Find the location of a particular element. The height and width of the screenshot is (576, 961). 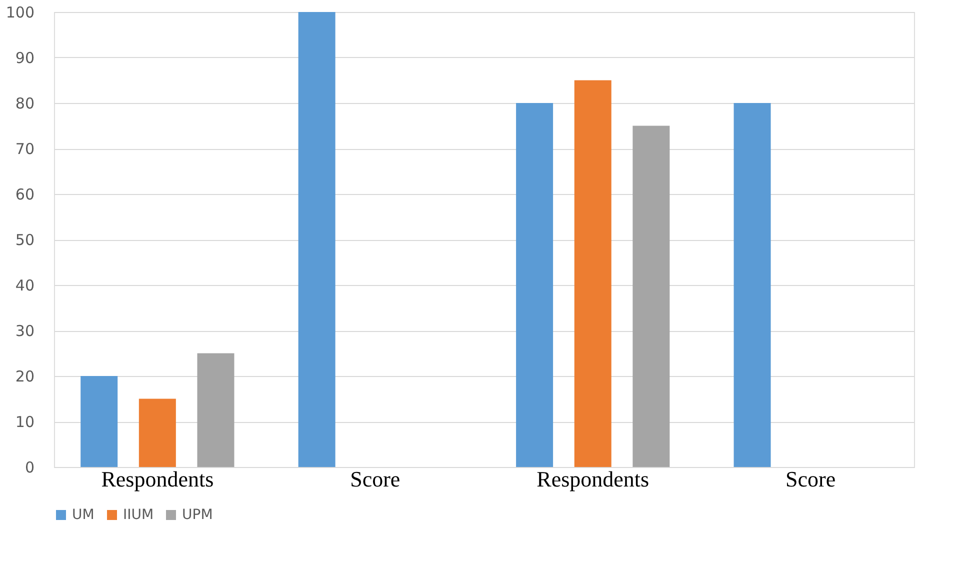

legend-label: UM is located at coordinates (83, 515).